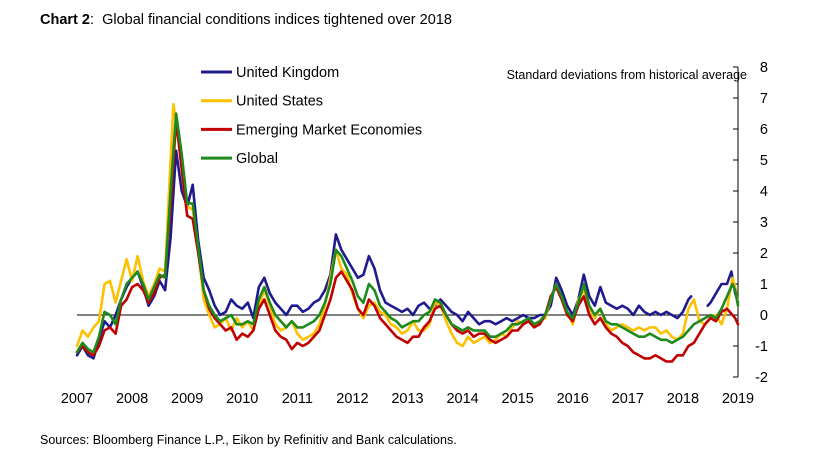 The height and width of the screenshot is (459, 821). What do you see at coordinates (242, 399) in the screenshot?
I see `x-tick-label: 2010` at bounding box center [242, 399].